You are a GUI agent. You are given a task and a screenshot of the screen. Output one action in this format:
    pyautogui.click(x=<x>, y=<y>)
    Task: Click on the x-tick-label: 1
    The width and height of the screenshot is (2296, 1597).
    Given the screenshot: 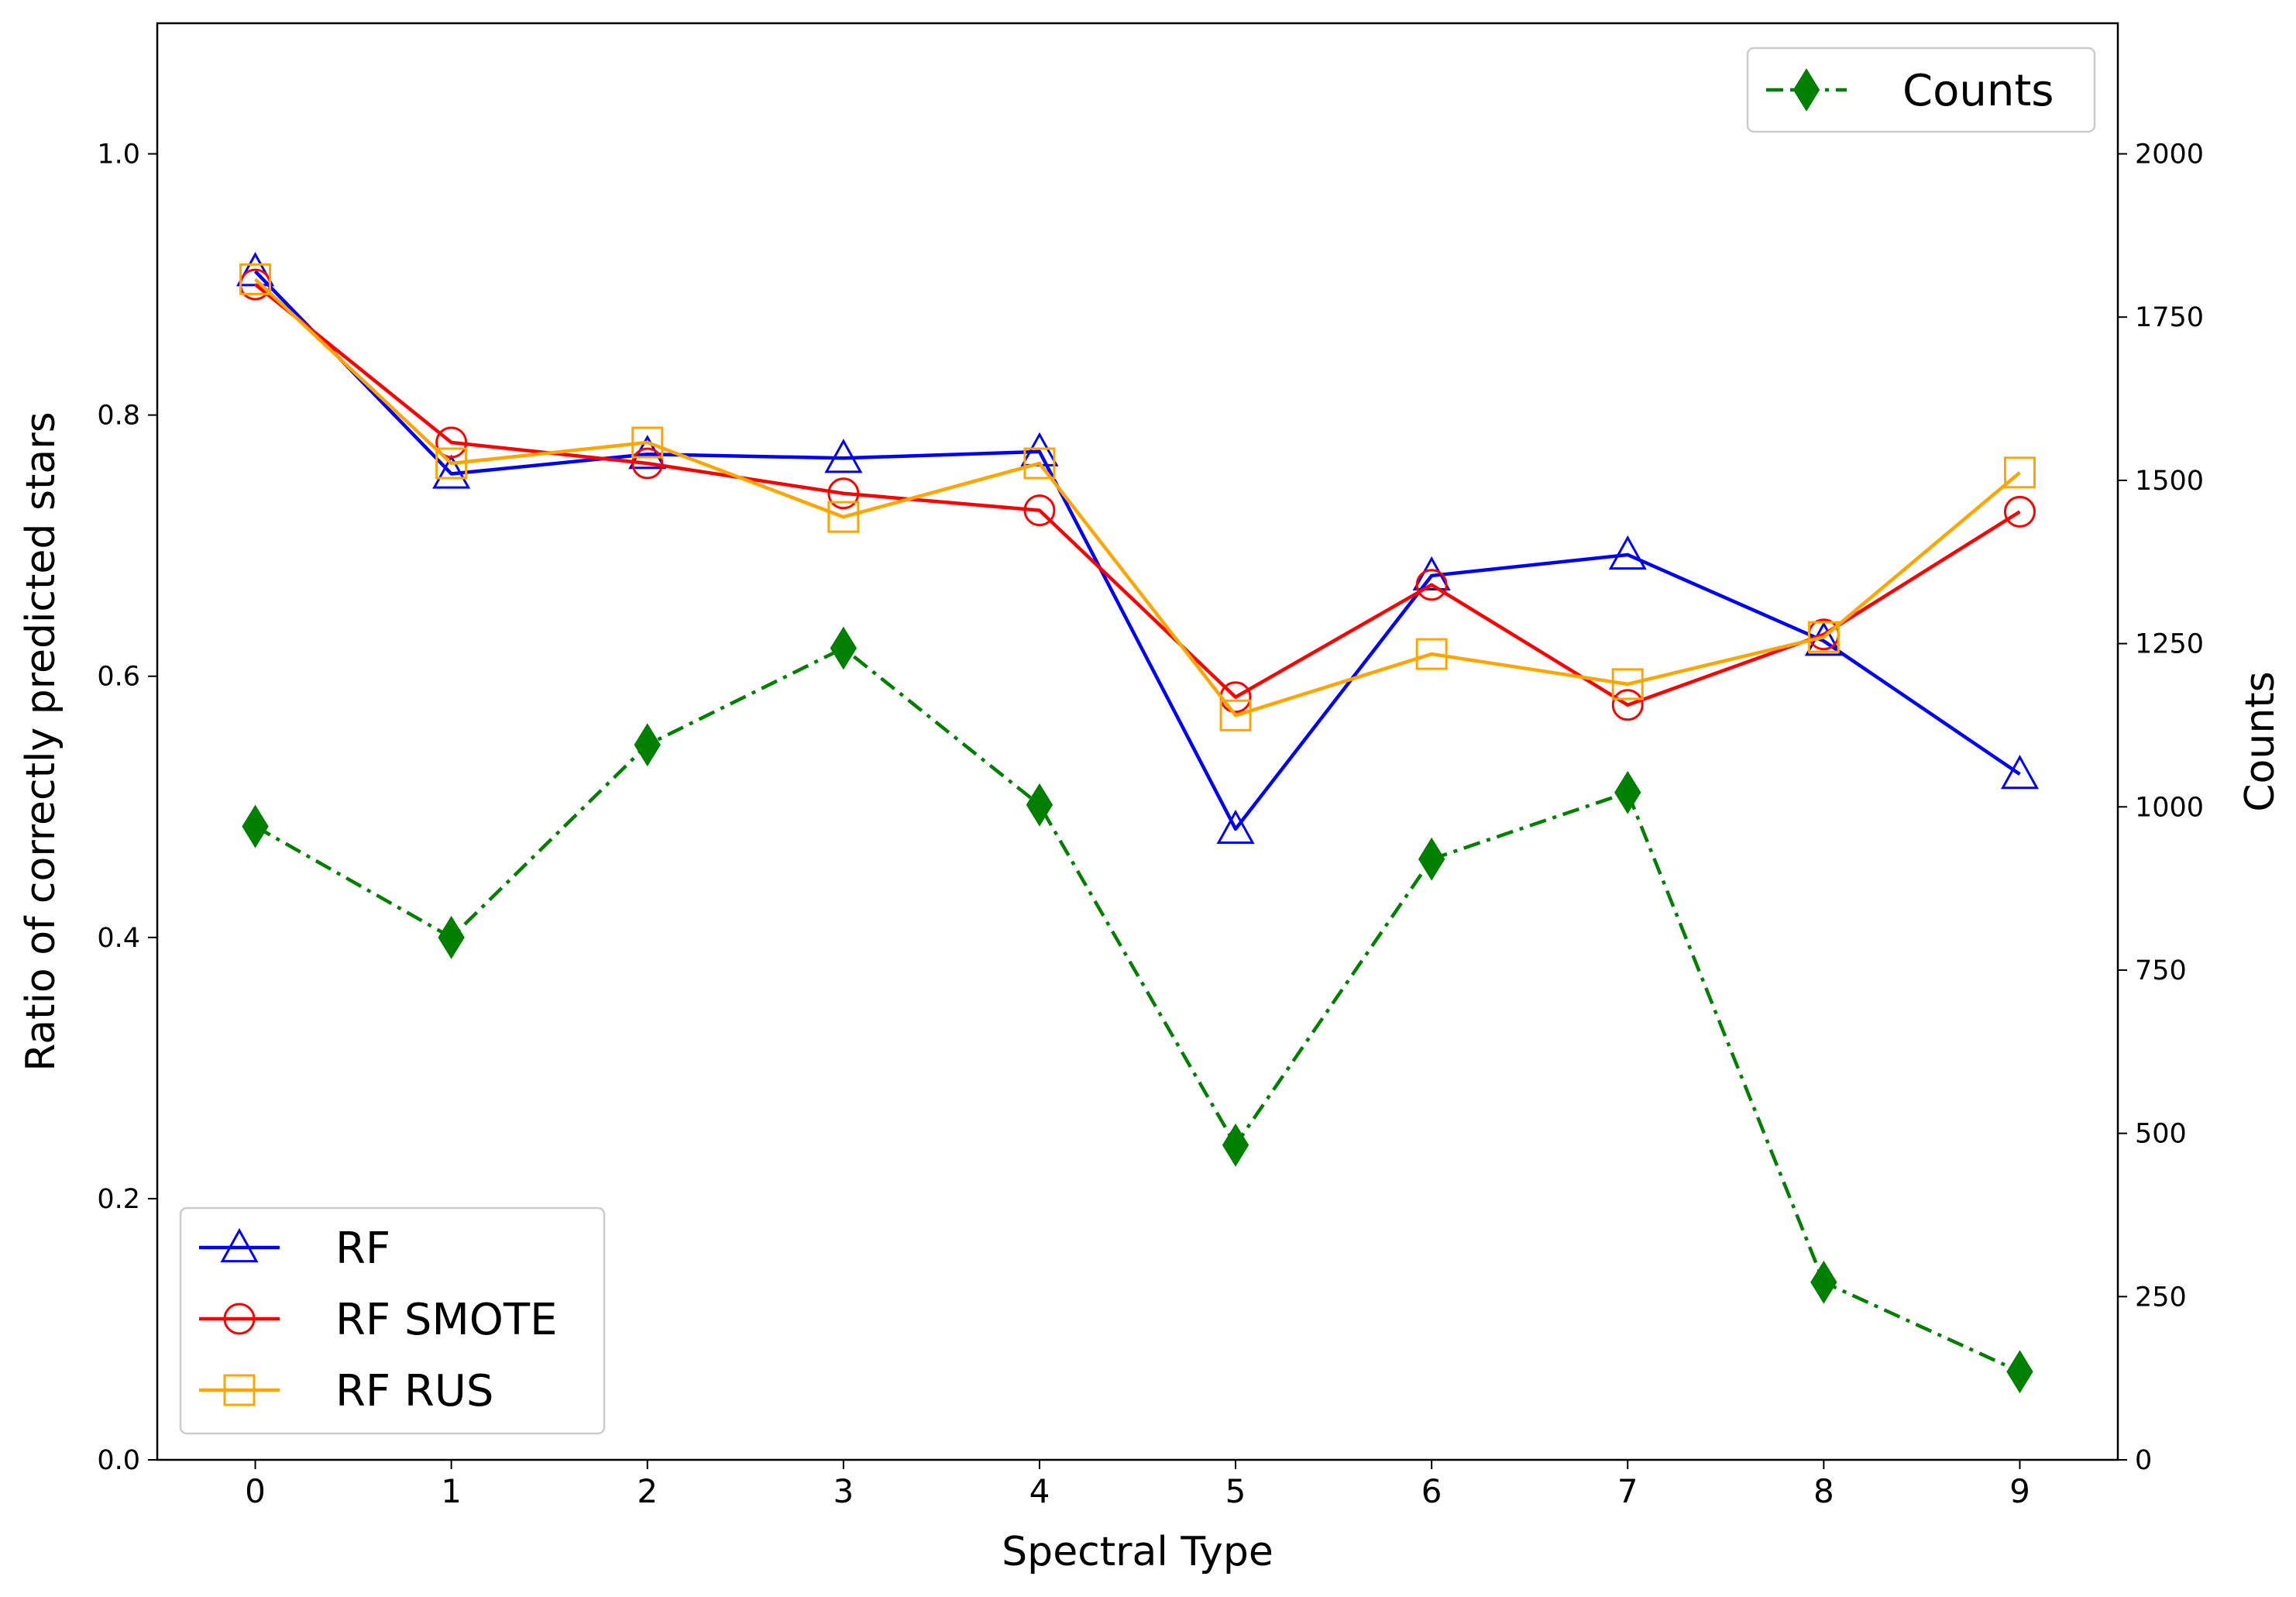 What is the action you would take?
    pyautogui.click(x=451, y=1491)
    